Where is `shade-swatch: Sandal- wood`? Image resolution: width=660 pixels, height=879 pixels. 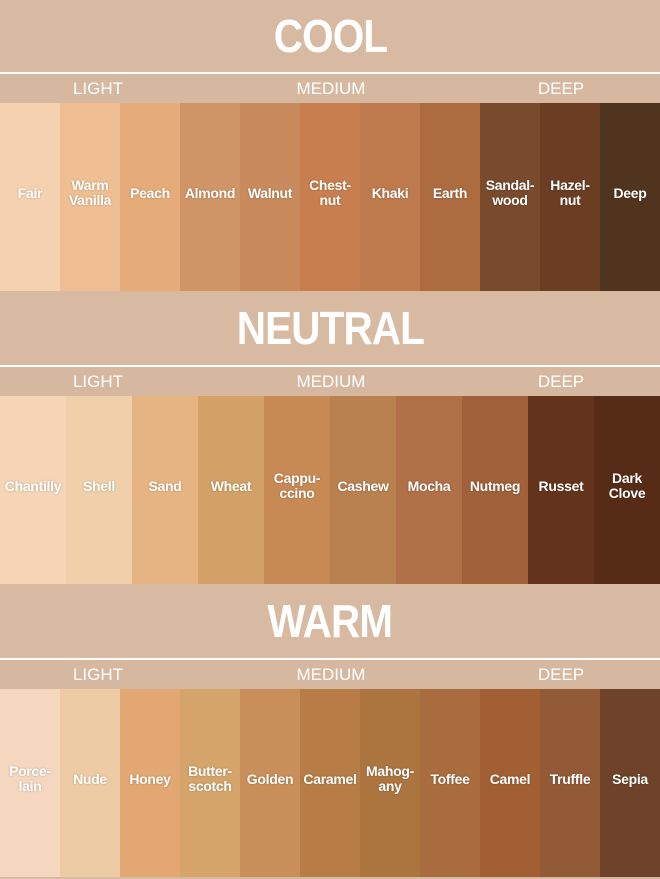 shade-swatch: Sandal- wood is located at coordinates (510, 197).